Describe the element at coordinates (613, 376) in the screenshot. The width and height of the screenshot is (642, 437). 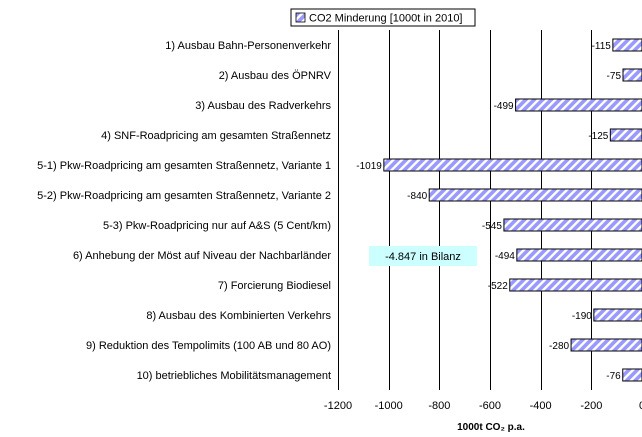
I see `bar-value-label: -76` at that location.